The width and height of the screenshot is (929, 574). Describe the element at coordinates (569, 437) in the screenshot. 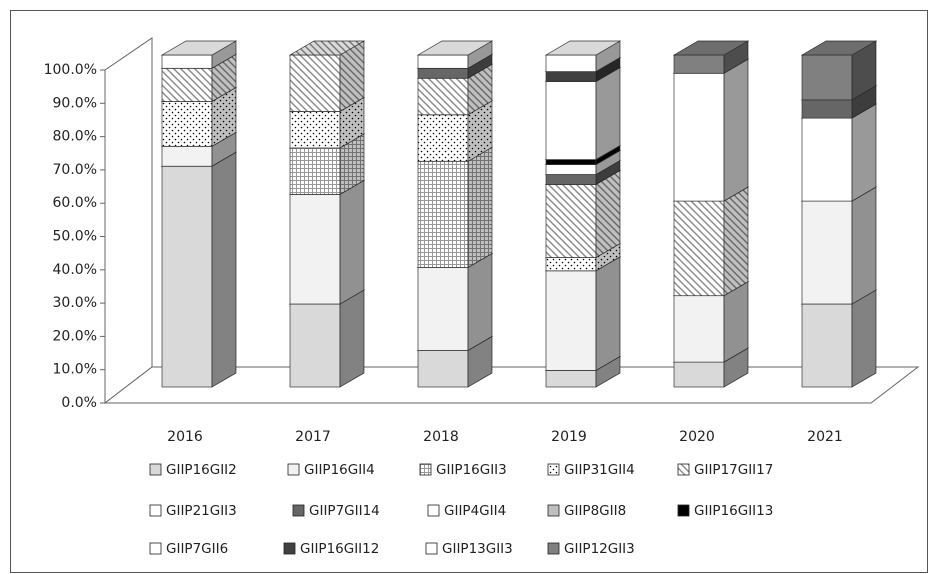

I see `x-tick-label: 2019` at that location.